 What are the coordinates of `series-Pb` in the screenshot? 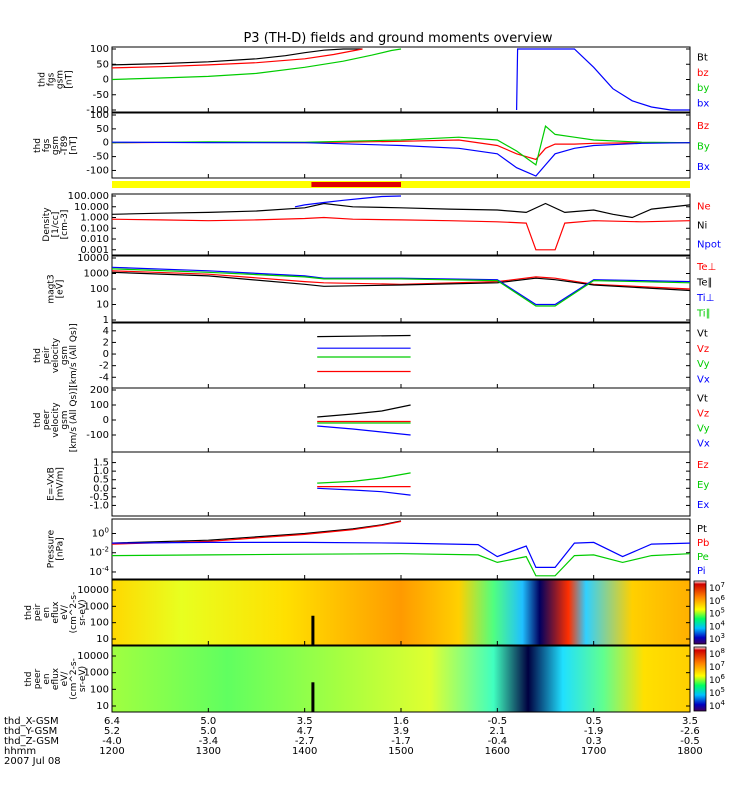 It's located at (257, 532).